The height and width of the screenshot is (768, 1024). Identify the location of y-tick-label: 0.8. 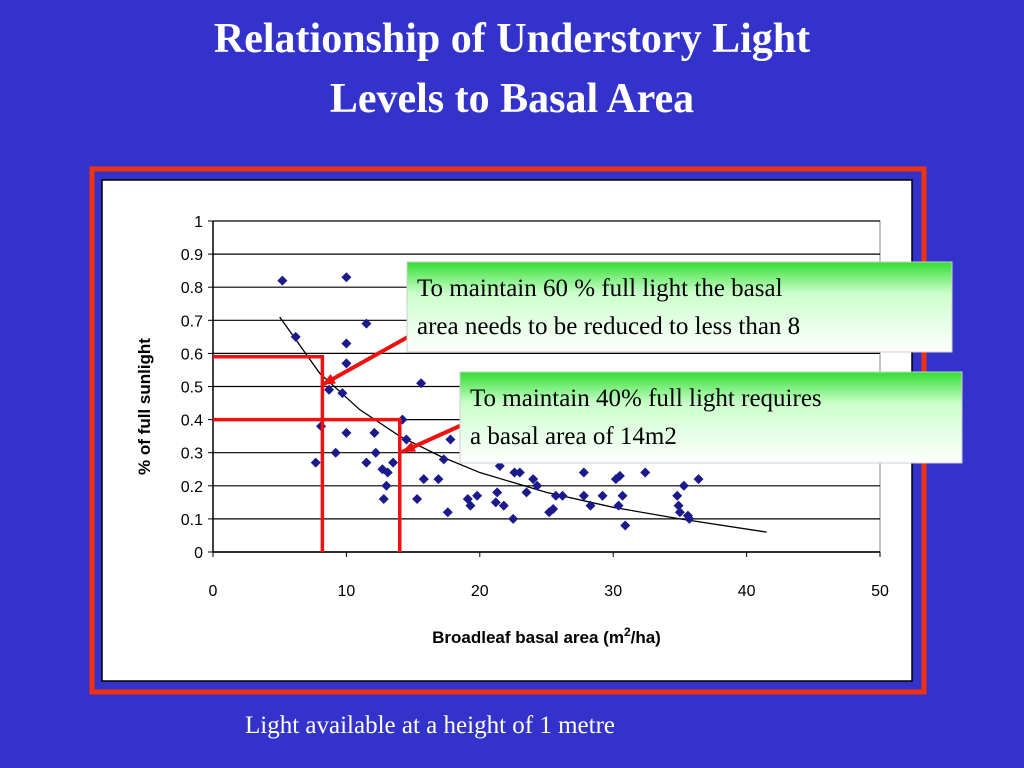
(192, 288).